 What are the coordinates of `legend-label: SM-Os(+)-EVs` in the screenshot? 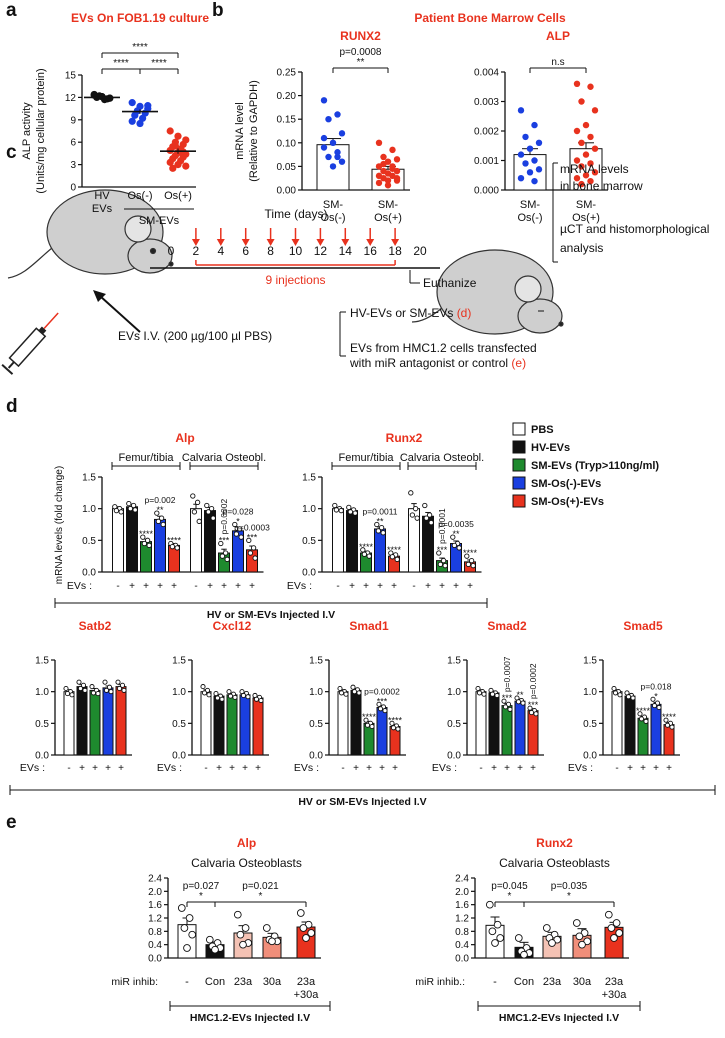 It's located at (567, 502).